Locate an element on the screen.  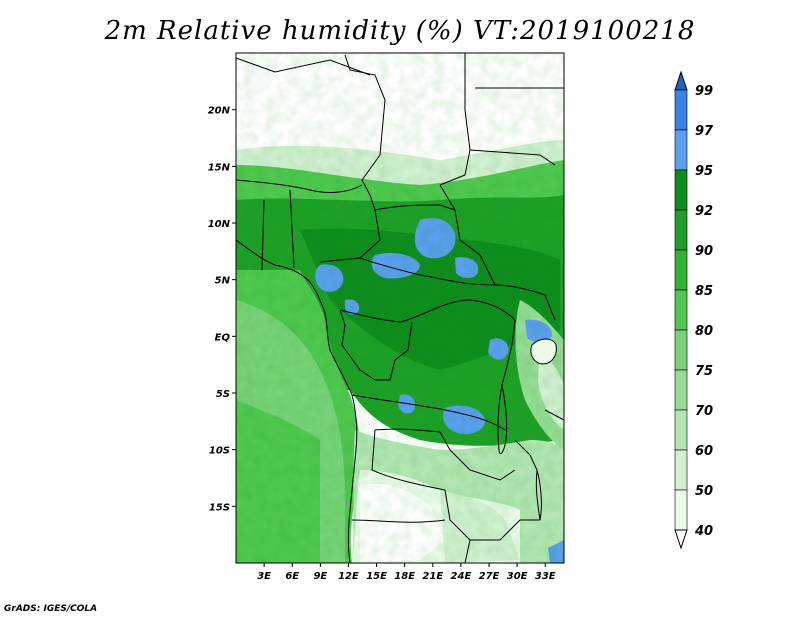
lon-tick-label: 27E is located at coordinates (489, 576).